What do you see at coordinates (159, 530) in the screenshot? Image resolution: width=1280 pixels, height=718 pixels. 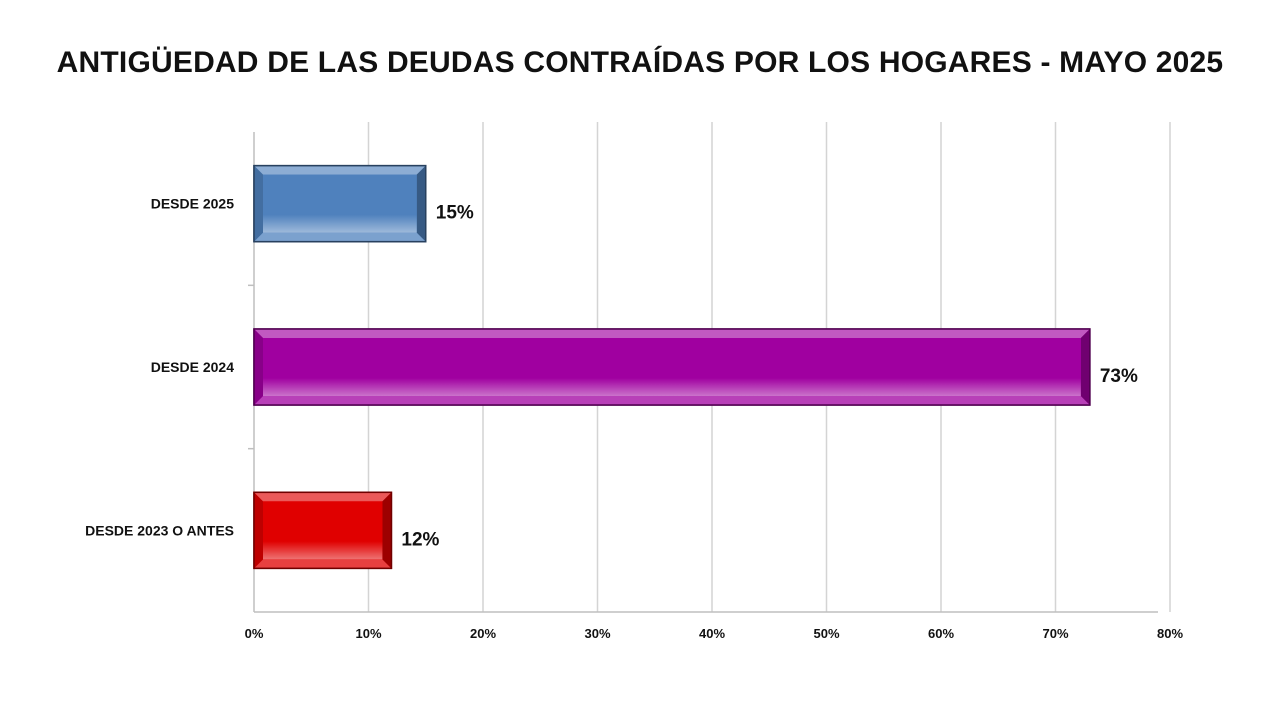 I see `category-label: DESDE 2023 O ANTES` at bounding box center [159, 530].